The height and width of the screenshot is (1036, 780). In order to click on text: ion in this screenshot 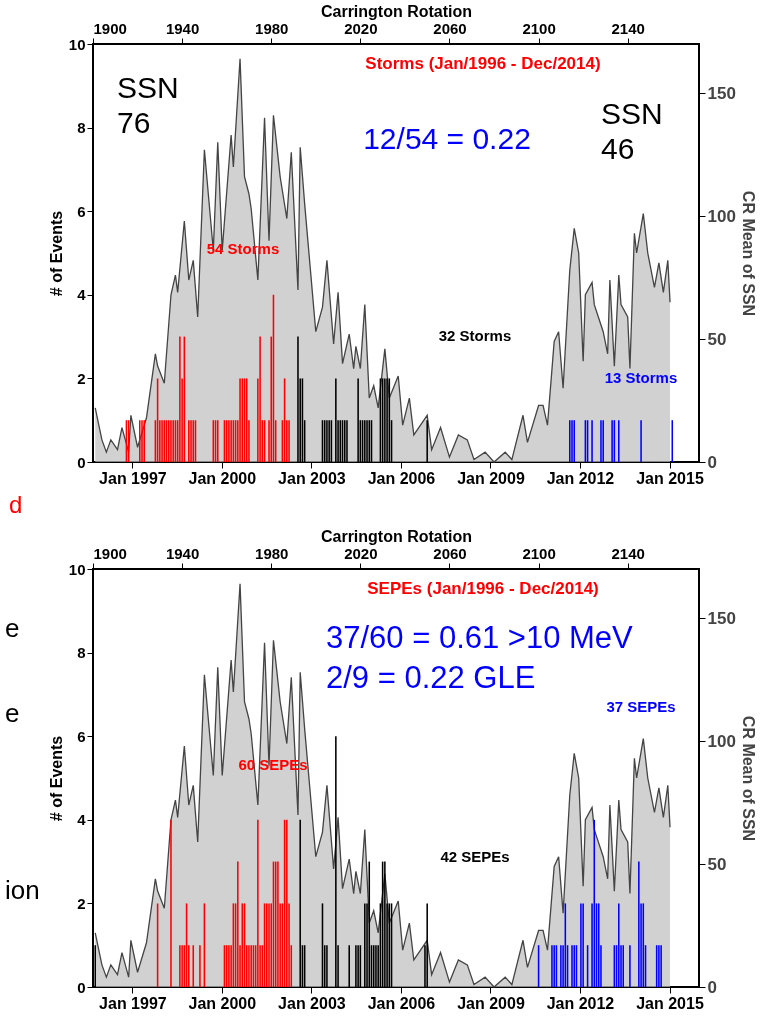, I will do `click(22, 890)`.